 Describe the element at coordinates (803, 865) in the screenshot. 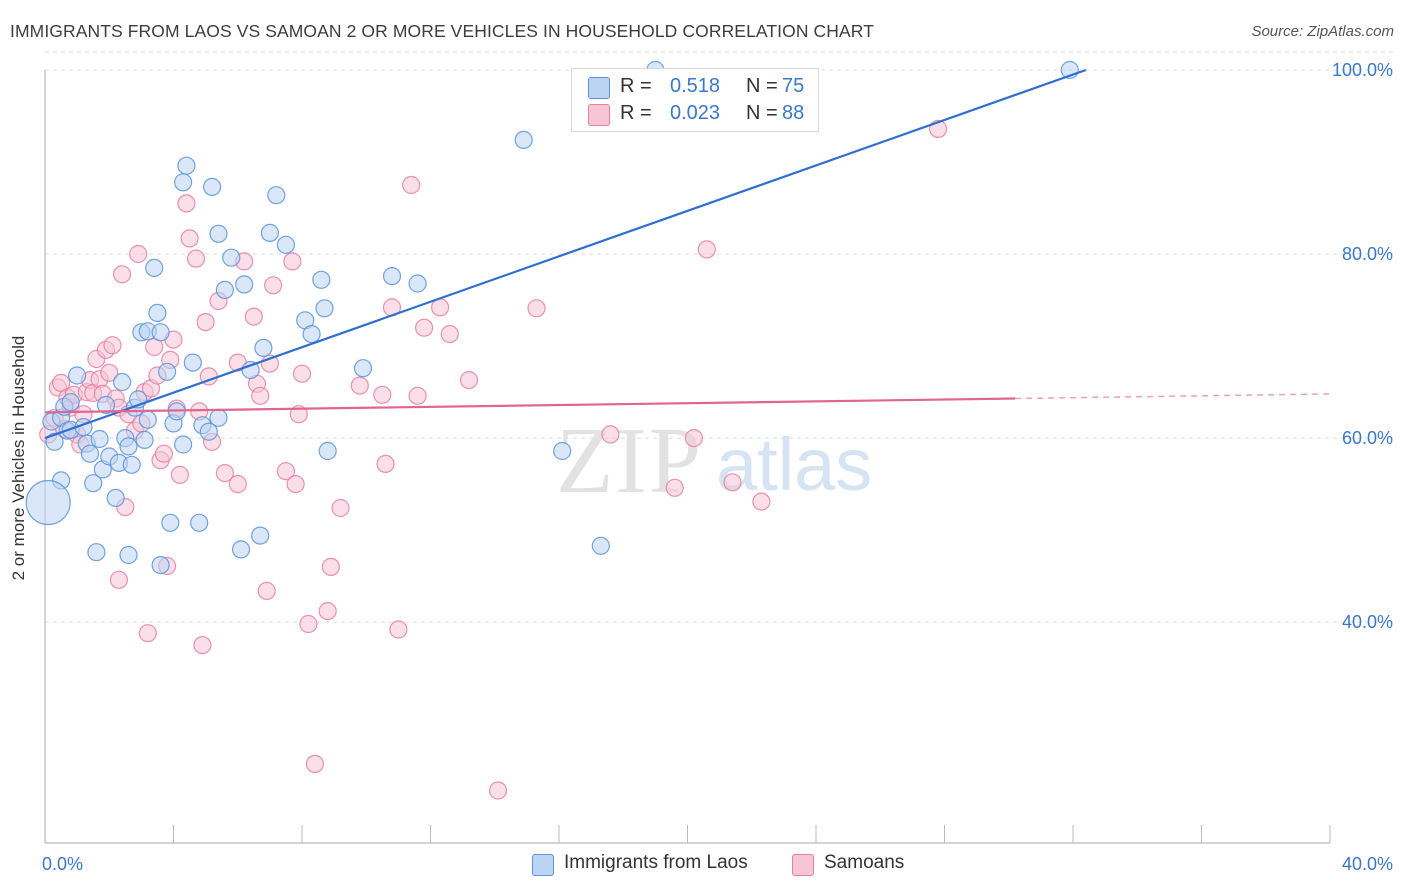

I see `samoans-legend-swatch` at that location.